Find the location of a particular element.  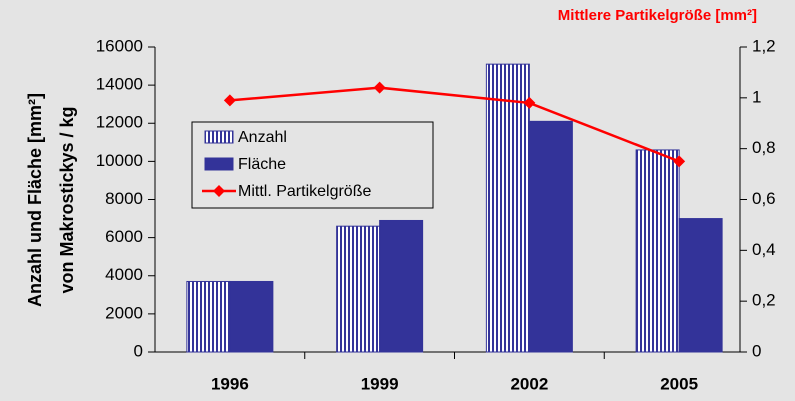

y2-tick-label: 0,6 is located at coordinates (764, 198).